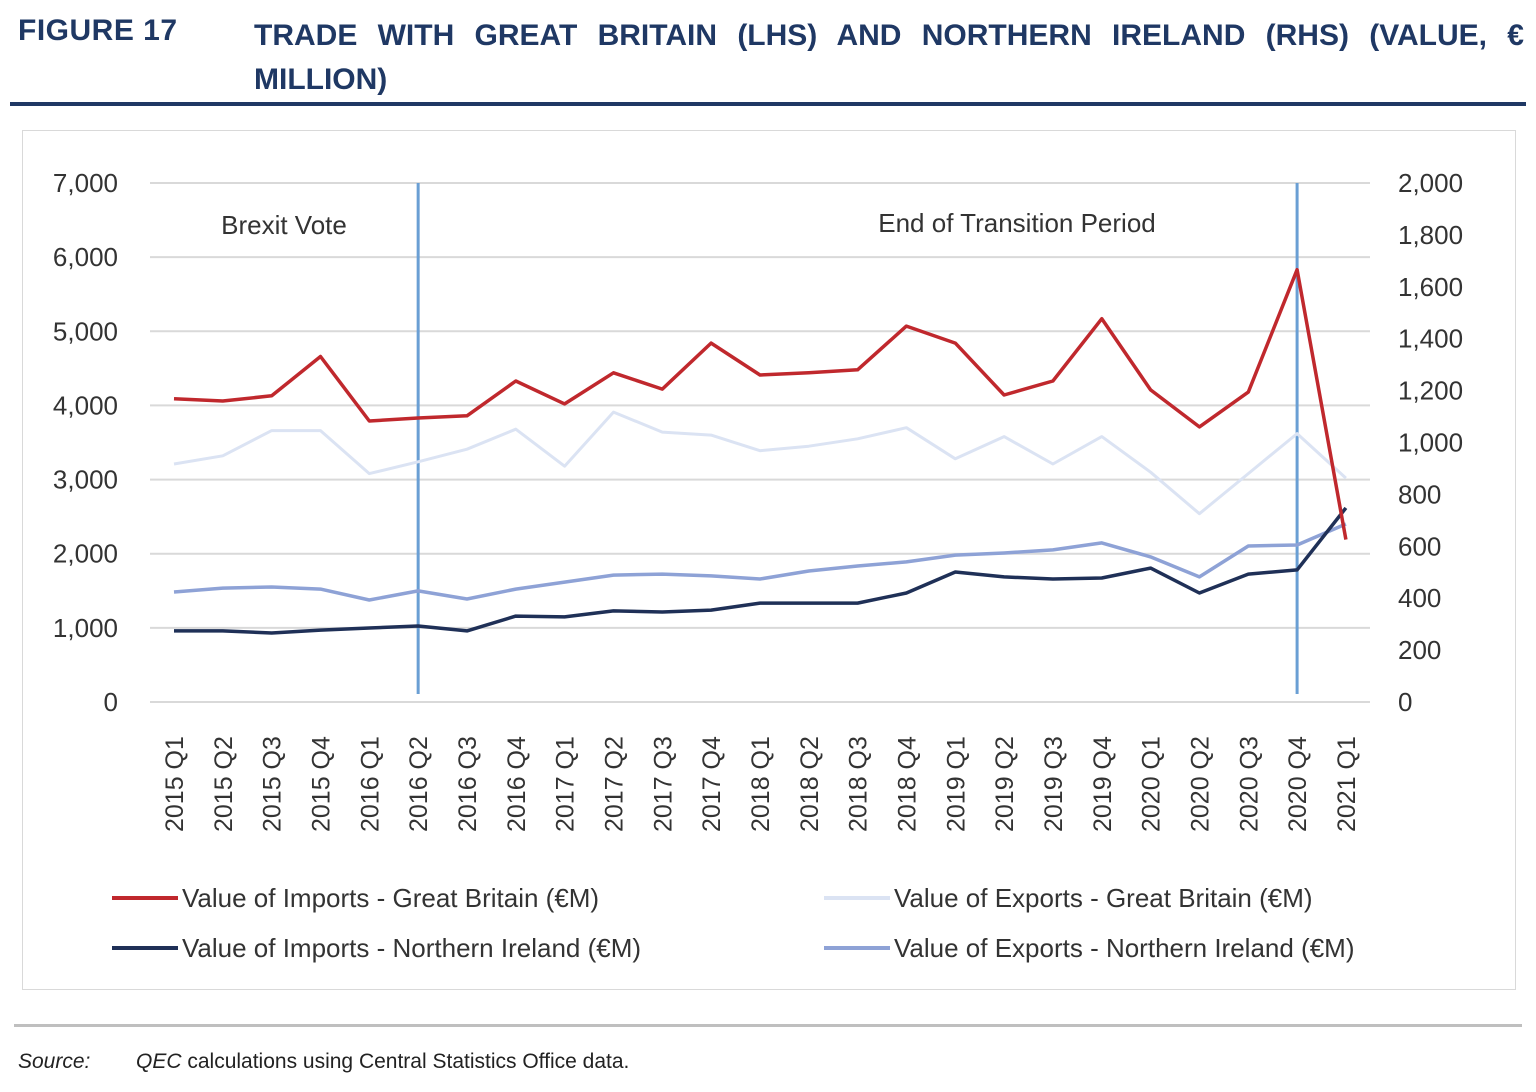 Image resolution: width=1536 pixels, height=1092 pixels. I want to click on x-axis-tick-label: 2021 Q1, so click(1347, 784).